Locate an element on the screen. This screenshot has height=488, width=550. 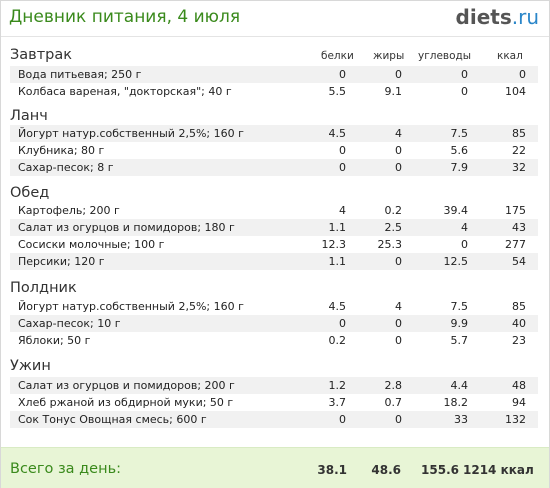
meal-title-dinner: Обед is located at coordinates (30, 193).